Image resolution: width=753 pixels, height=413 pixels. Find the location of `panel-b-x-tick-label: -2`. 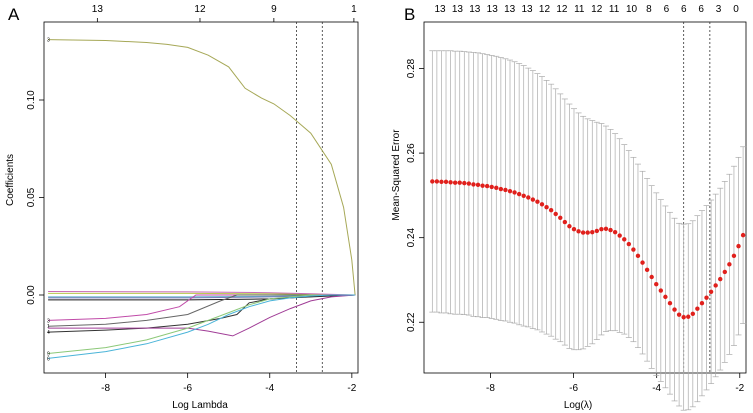

panel-b-x-tick-label: -2 is located at coordinates (739, 388).